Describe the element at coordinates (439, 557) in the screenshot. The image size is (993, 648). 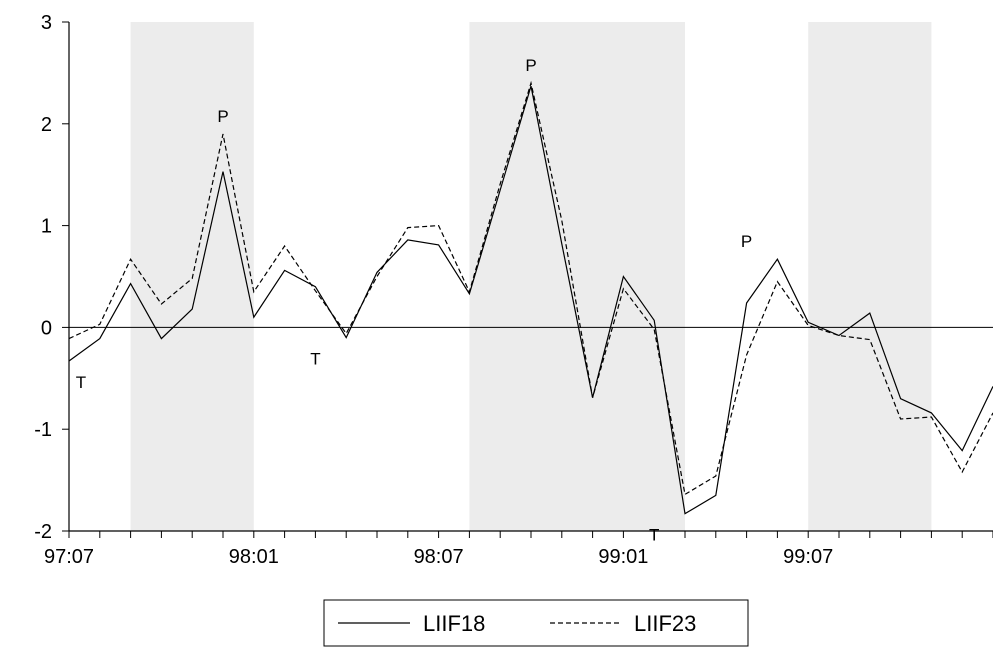
I see `x-tick-label-2: 98:07` at that location.